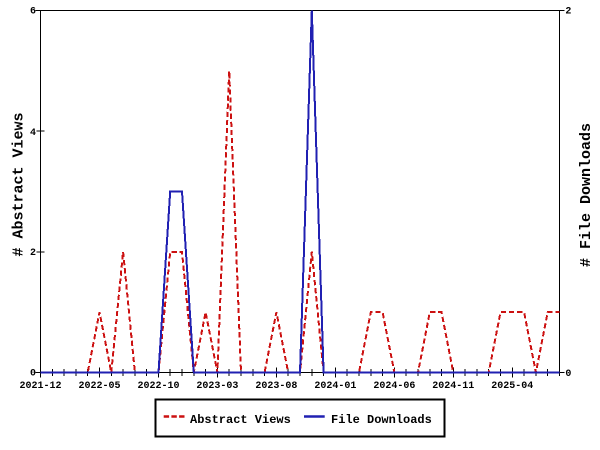 This screenshot has height=450, width=600. Describe the element at coordinates (158, 386) in the screenshot. I see `svg-text: 2022-10` at that location.